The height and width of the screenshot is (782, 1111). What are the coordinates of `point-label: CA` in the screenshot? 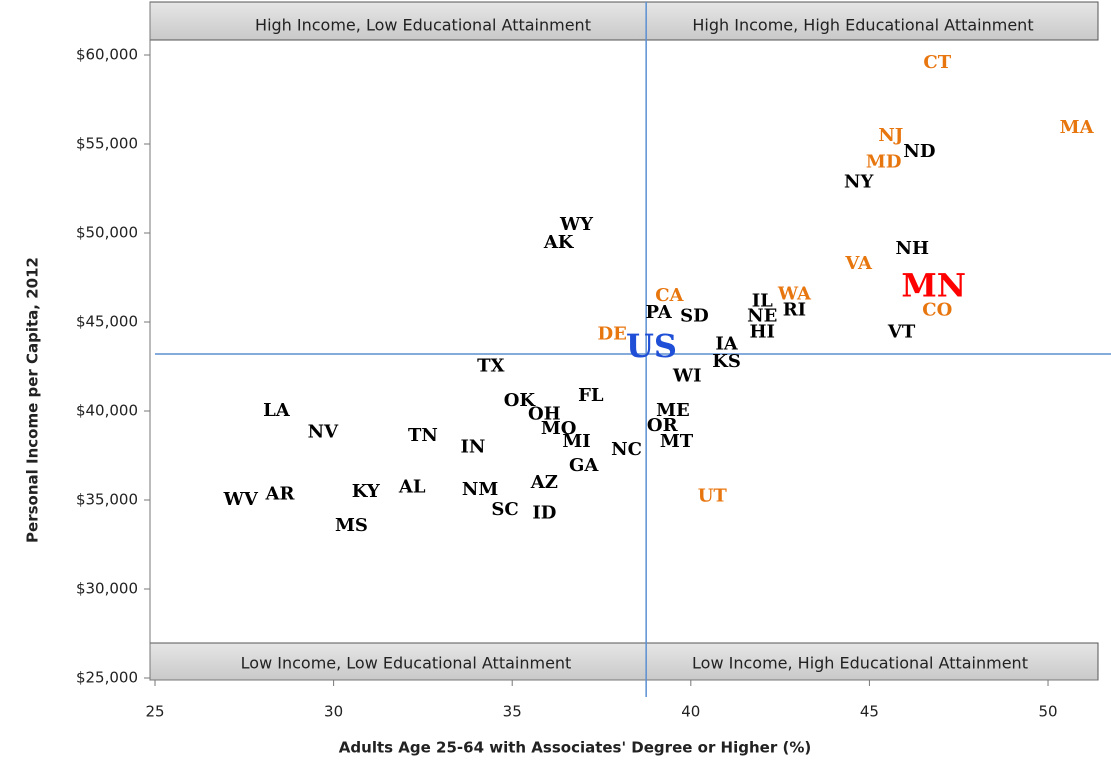 It's located at (669, 295).